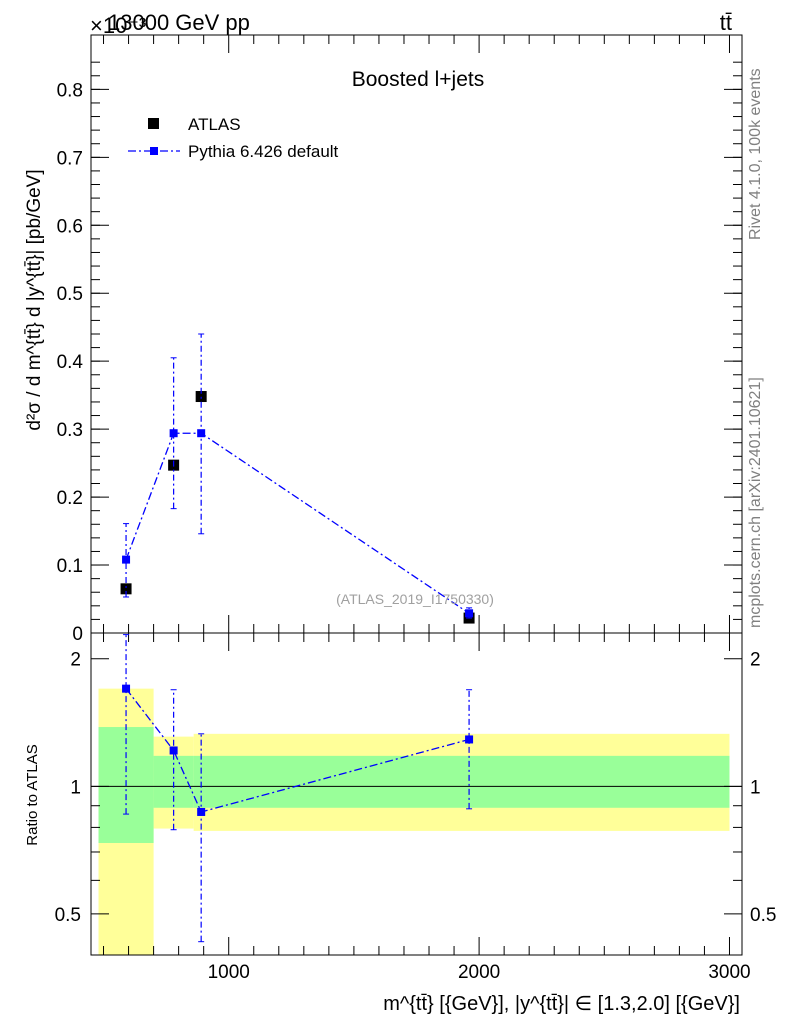 The image size is (786, 1024). I want to click on ratio-y-tick-label: 2, so click(75, 660).